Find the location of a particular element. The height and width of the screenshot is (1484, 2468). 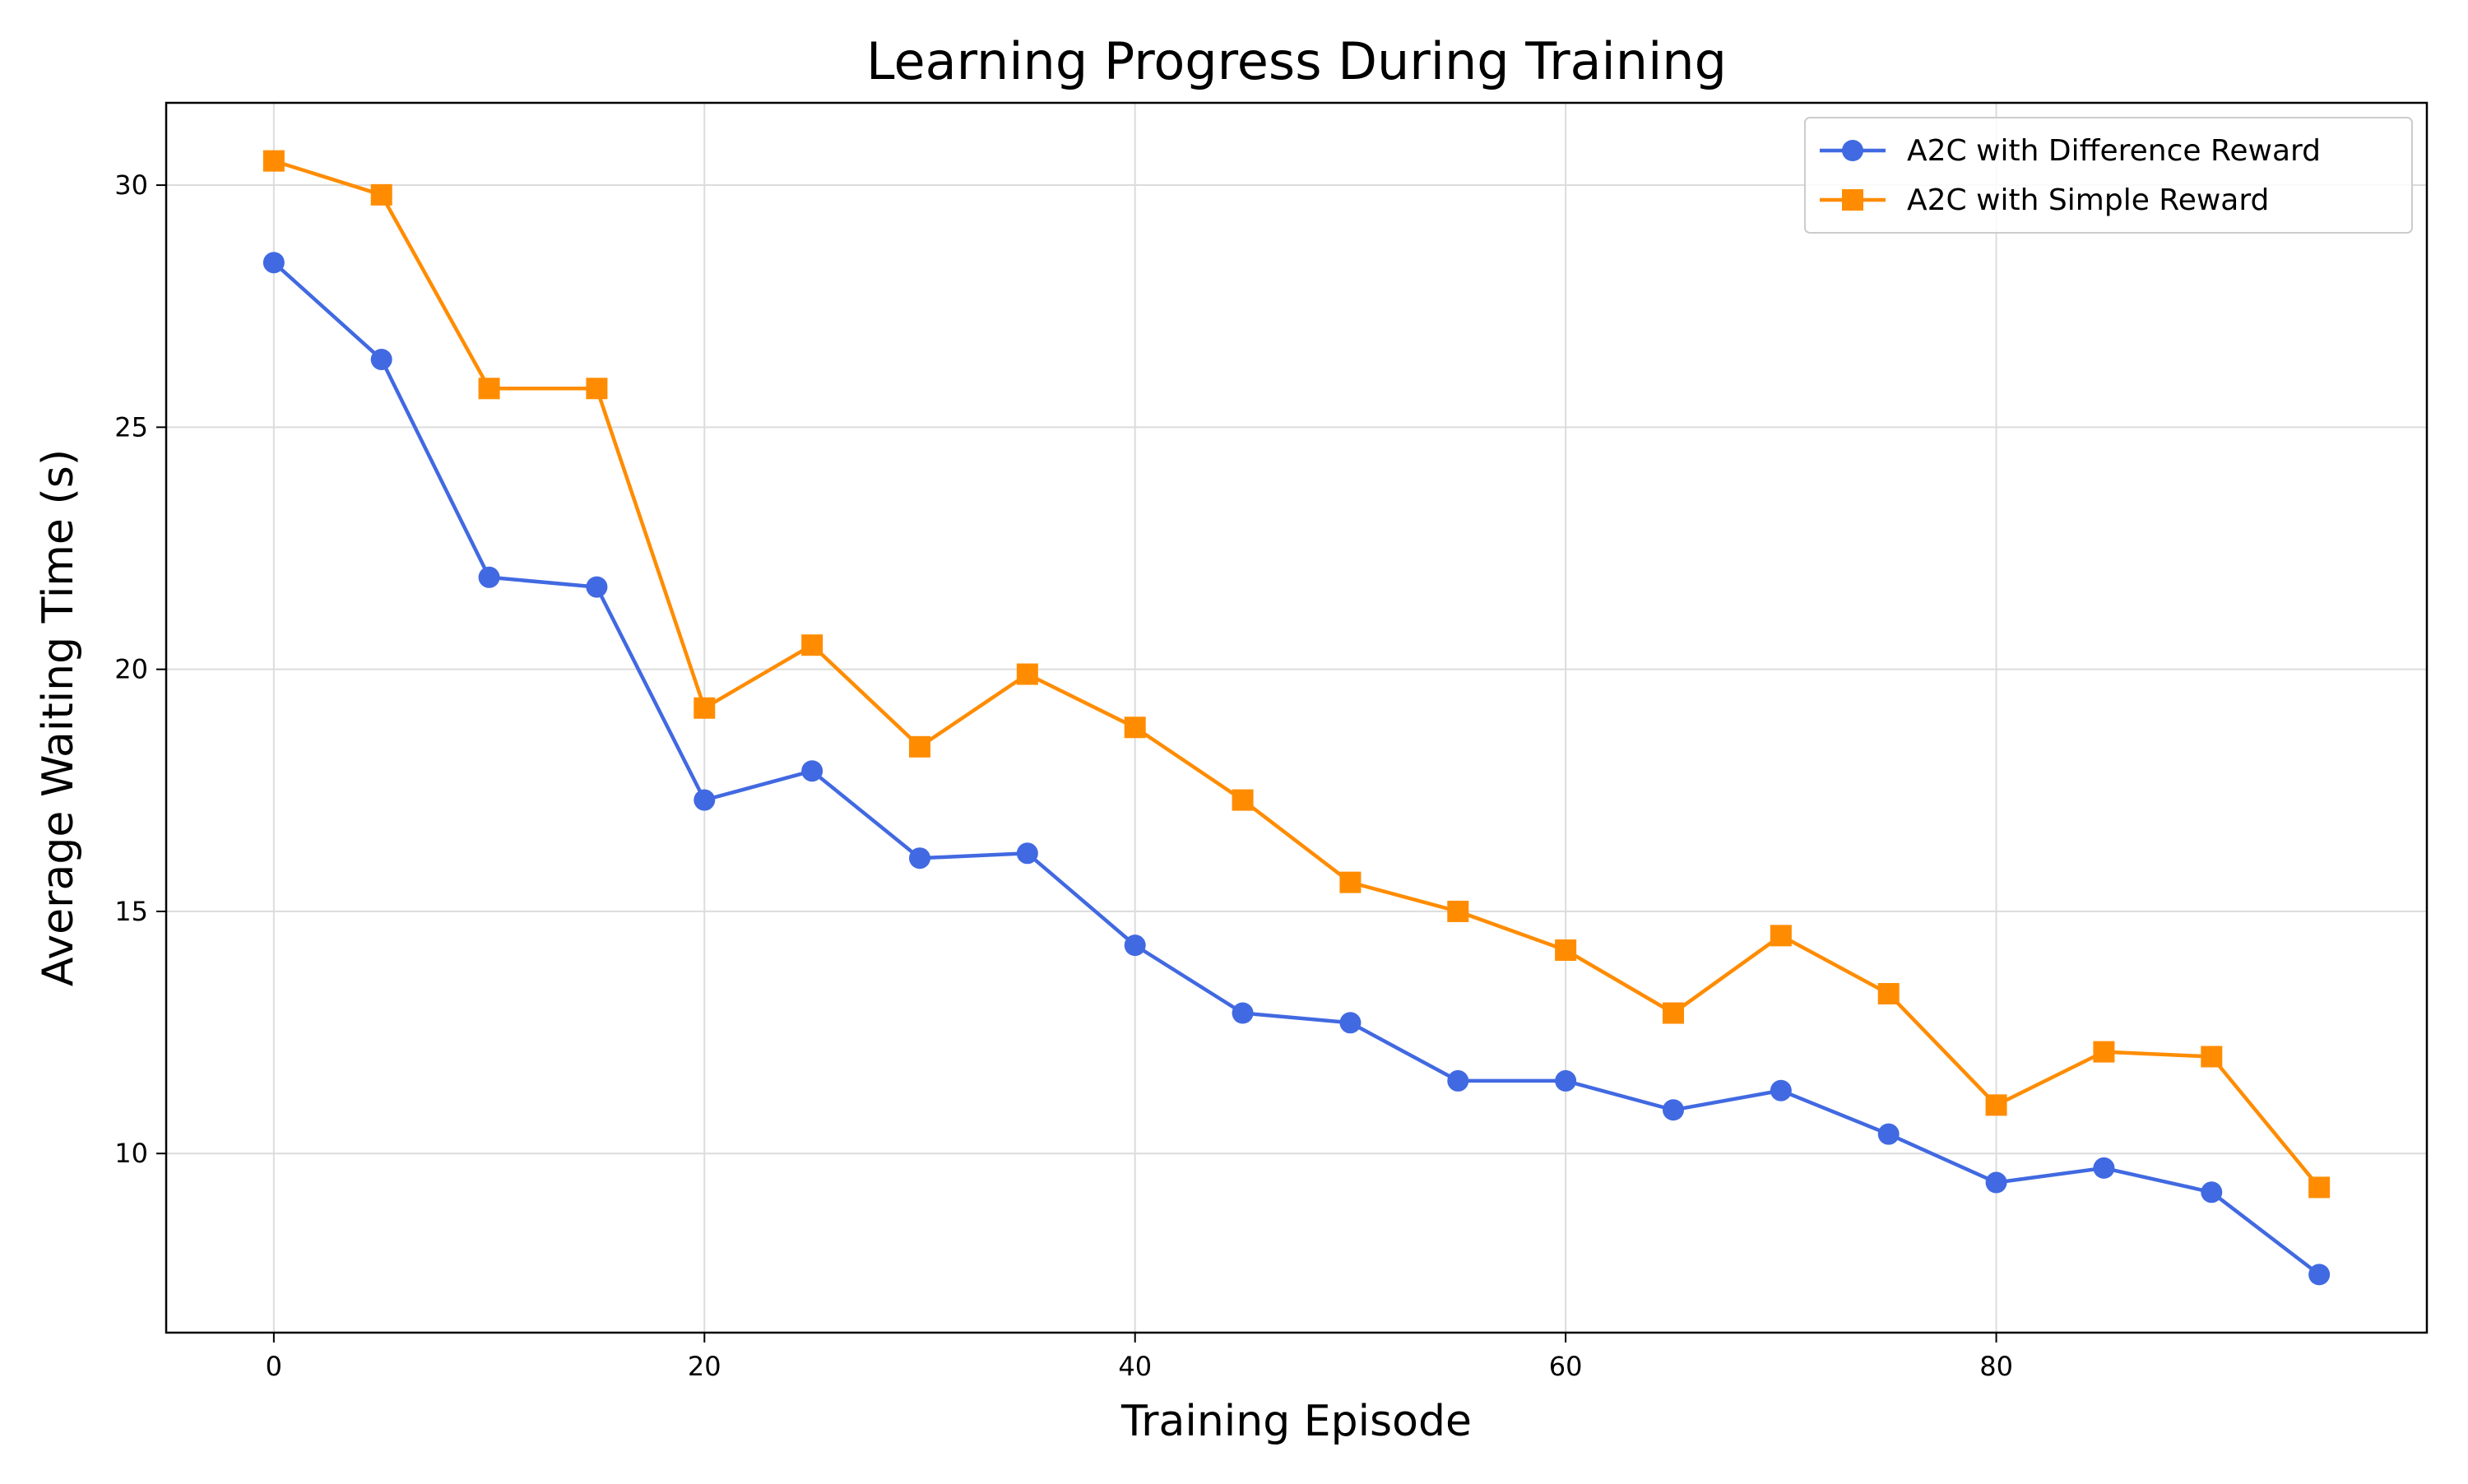

legend-marker-square is located at coordinates (1853, 200).